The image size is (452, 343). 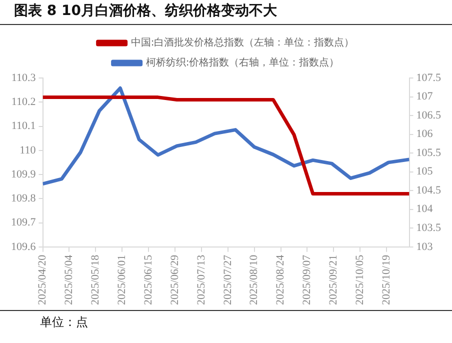 What do you see at coordinates (242, 42) in the screenshot?
I see `legend-label: 中国:白酒批发价格总指数（左轴：单位：指数点）` at bounding box center [242, 42].